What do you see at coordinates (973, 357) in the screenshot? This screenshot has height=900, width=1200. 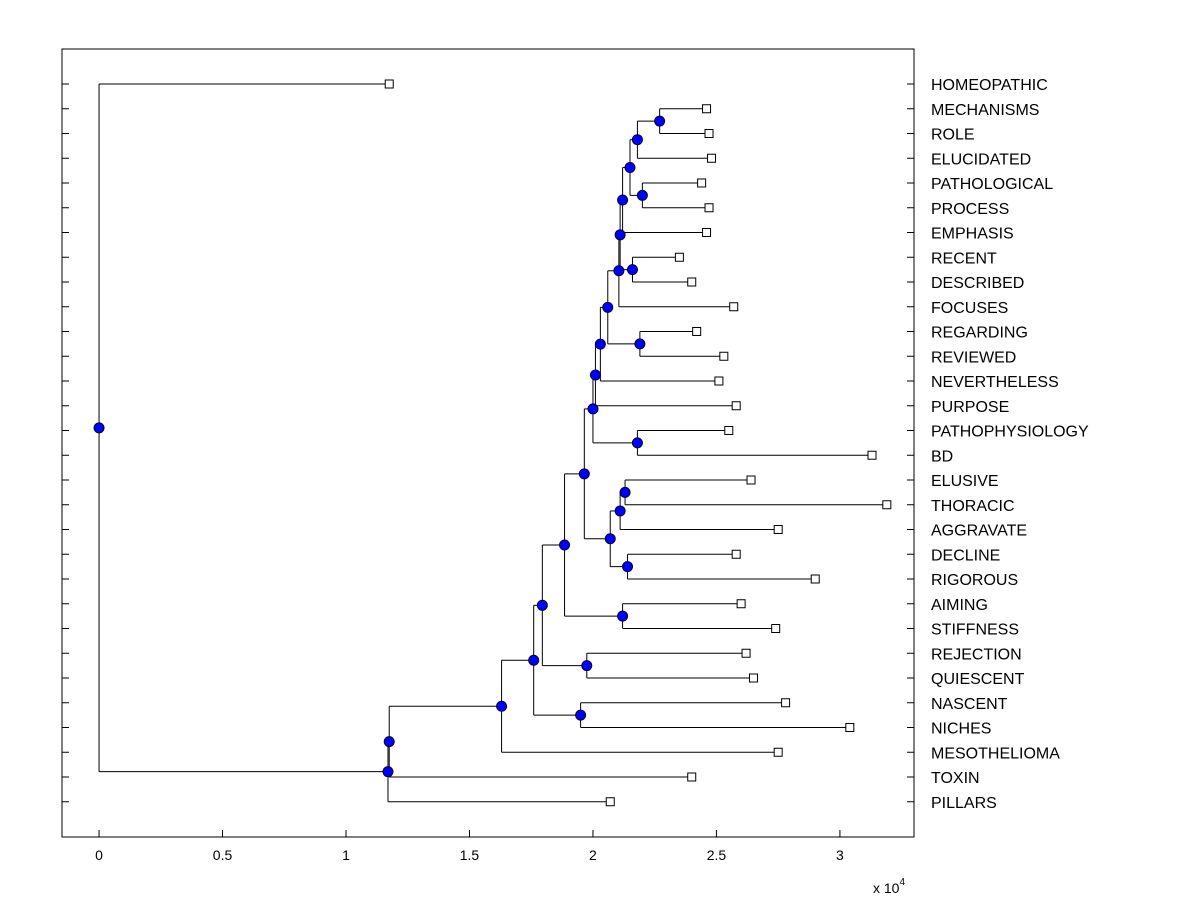 I see `leaf-label: REVIEWED` at bounding box center [973, 357].